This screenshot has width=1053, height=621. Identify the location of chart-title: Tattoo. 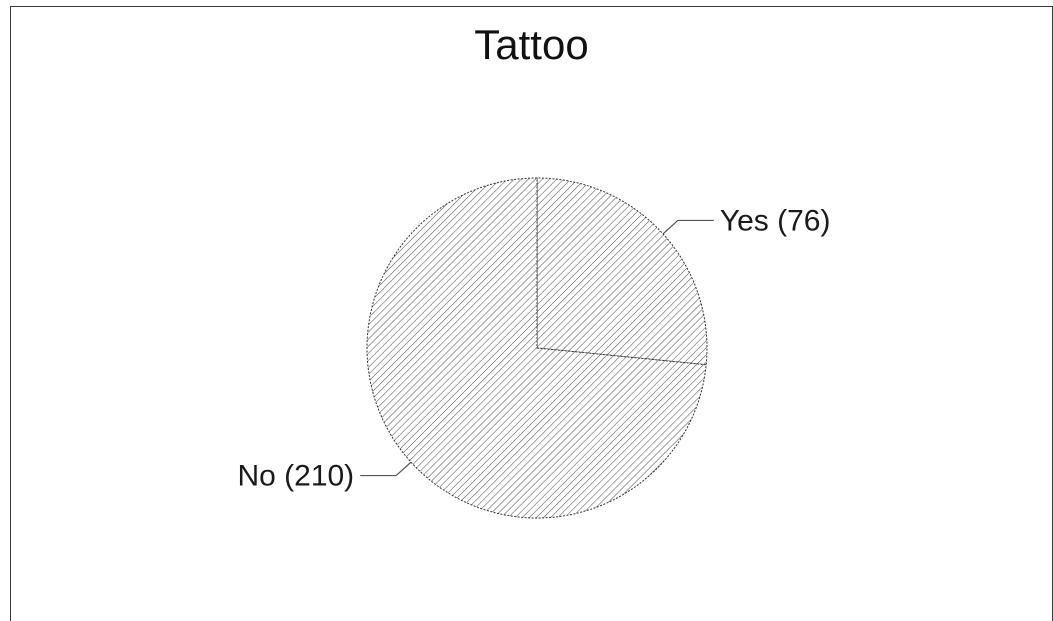
(531, 44).